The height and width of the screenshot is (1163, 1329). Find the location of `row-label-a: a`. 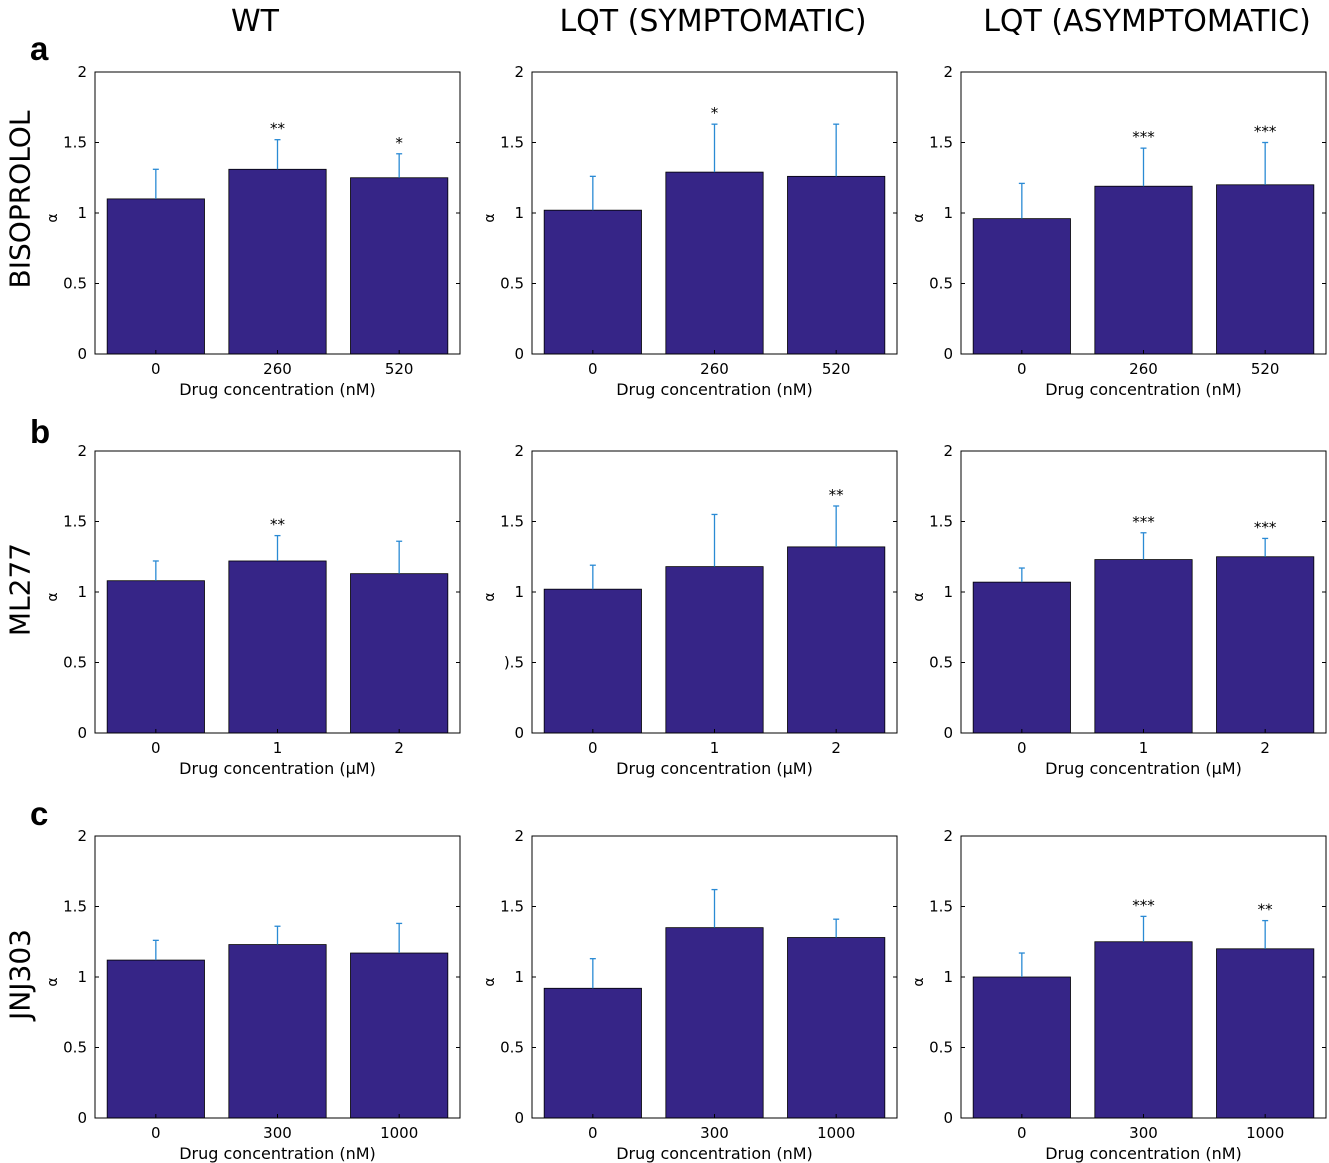

row-label-a: a is located at coordinates (39, 48).